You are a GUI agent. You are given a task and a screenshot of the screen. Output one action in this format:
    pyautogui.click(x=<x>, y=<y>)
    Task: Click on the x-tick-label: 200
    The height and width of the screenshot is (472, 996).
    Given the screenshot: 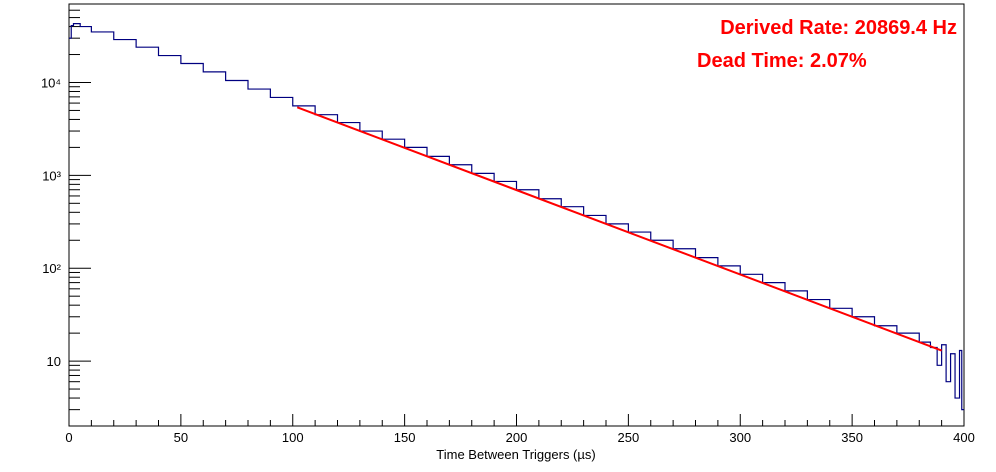 What is the action you would take?
    pyautogui.click(x=517, y=437)
    